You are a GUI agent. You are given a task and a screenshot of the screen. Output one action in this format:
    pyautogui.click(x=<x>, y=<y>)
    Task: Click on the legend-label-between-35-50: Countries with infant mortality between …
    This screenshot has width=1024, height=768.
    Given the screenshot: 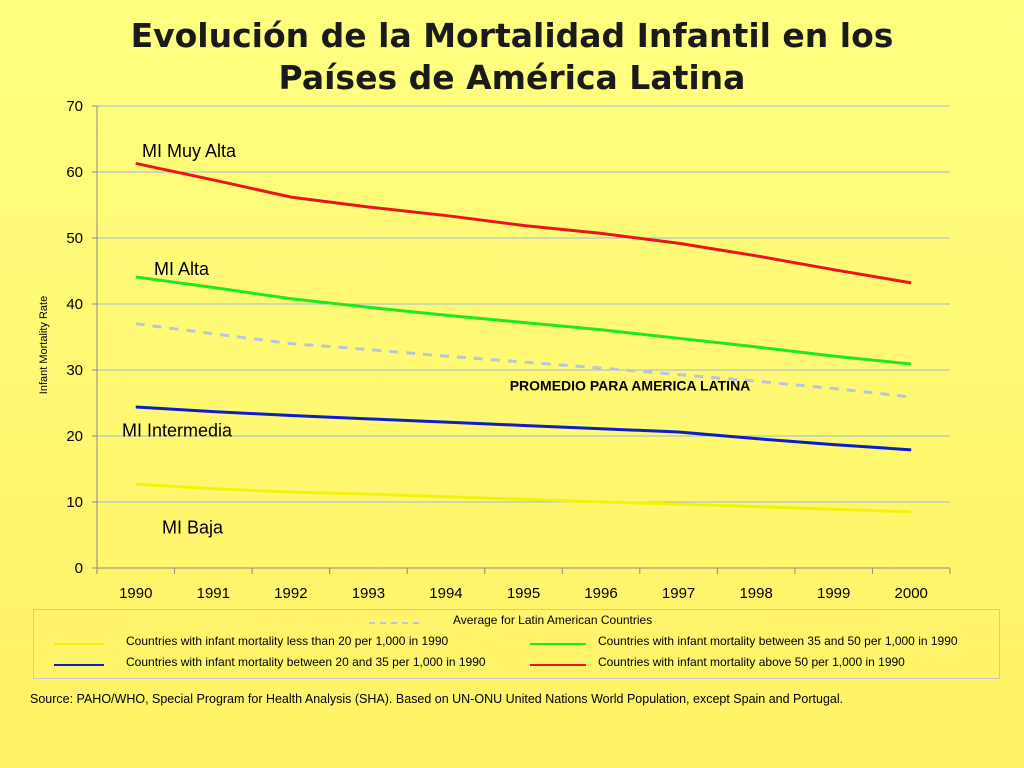 What is the action you would take?
    pyautogui.click(x=778, y=641)
    